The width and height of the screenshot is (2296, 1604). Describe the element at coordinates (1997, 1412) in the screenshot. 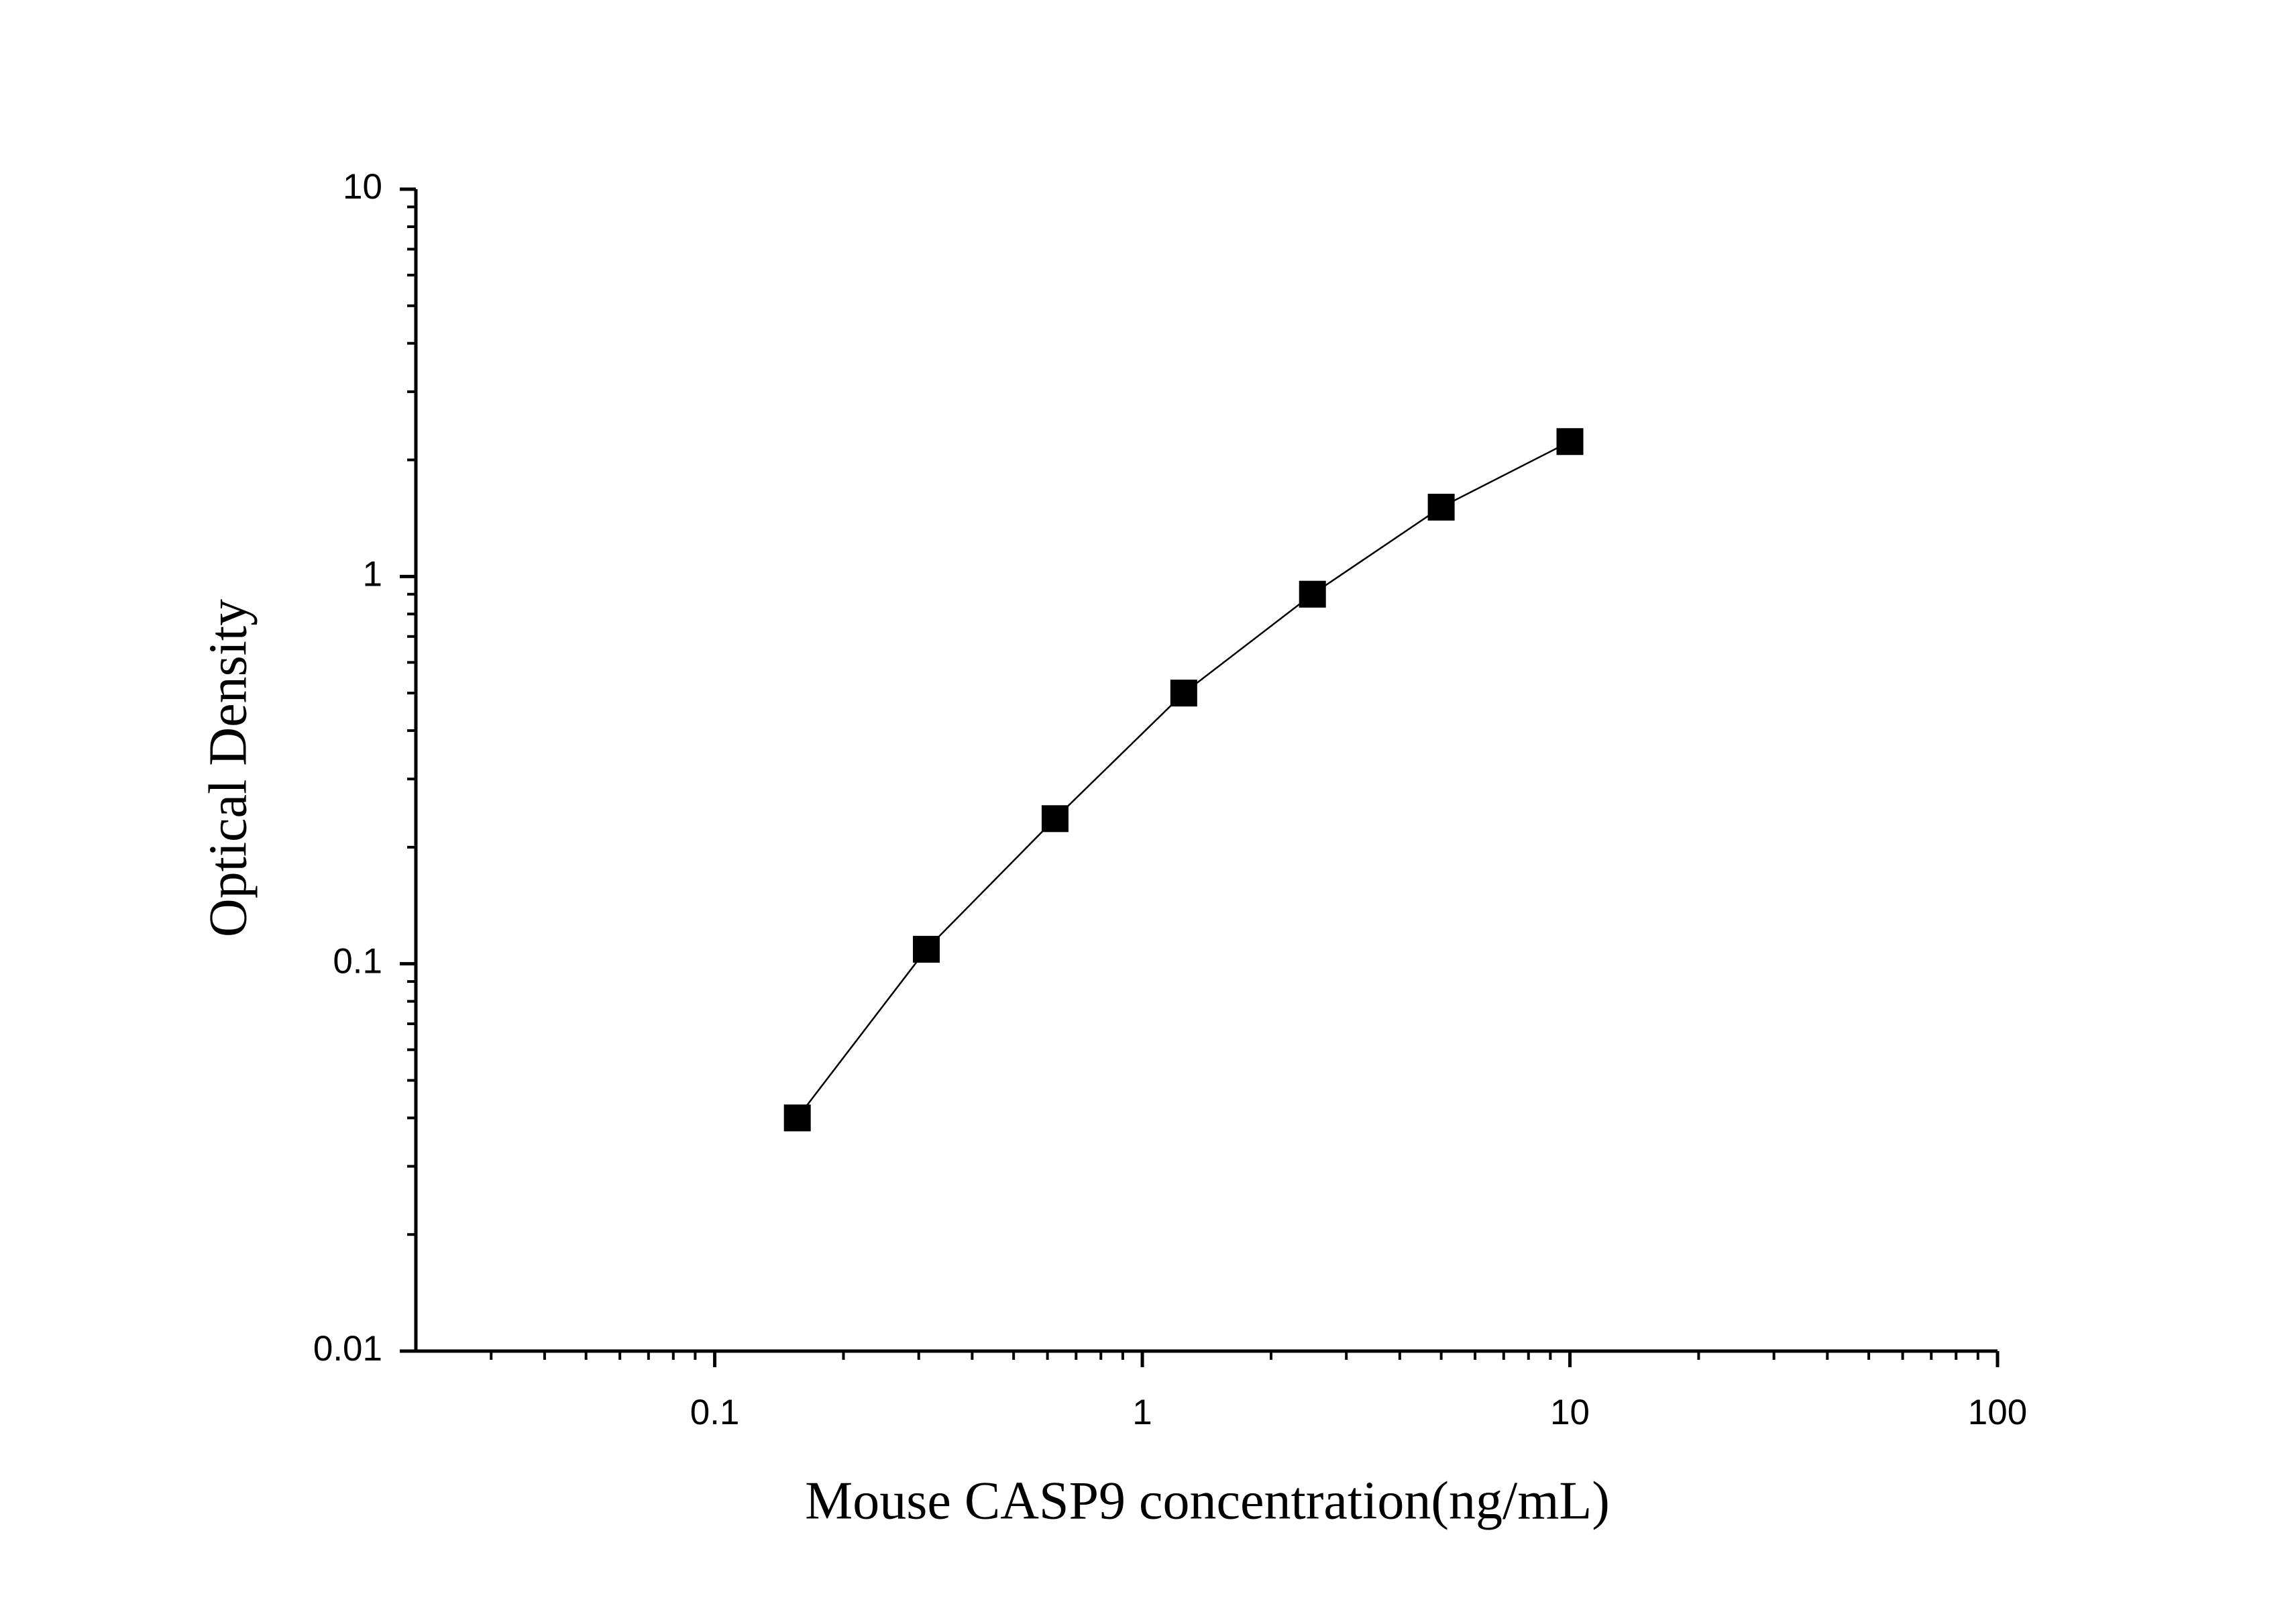

I see `x-tick-label: 100` at that location.